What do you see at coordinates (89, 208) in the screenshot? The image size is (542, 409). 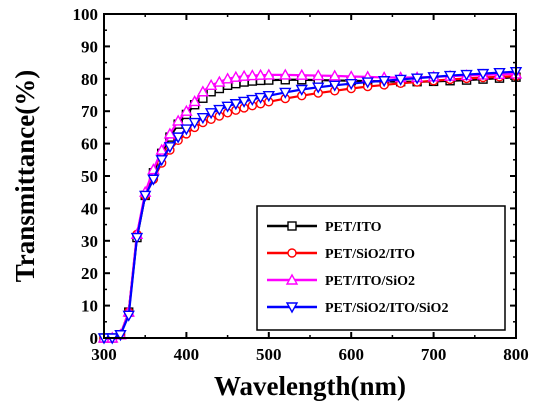 I see `y-tick-label: 40` at bounding box center [89, 208].